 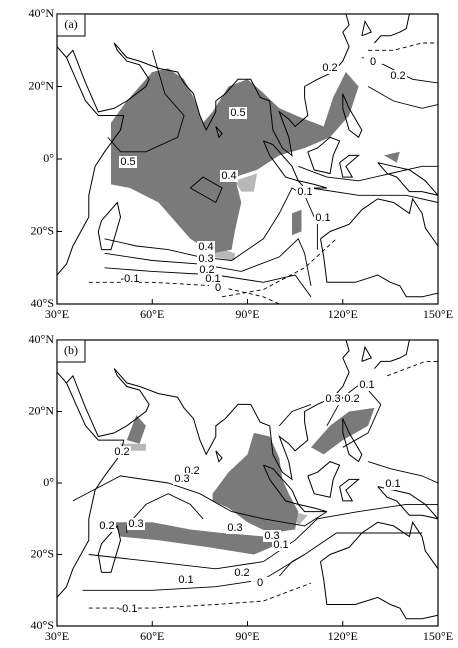 I want to click on y-tick-label: 20°N, so click(x=42, y=85).